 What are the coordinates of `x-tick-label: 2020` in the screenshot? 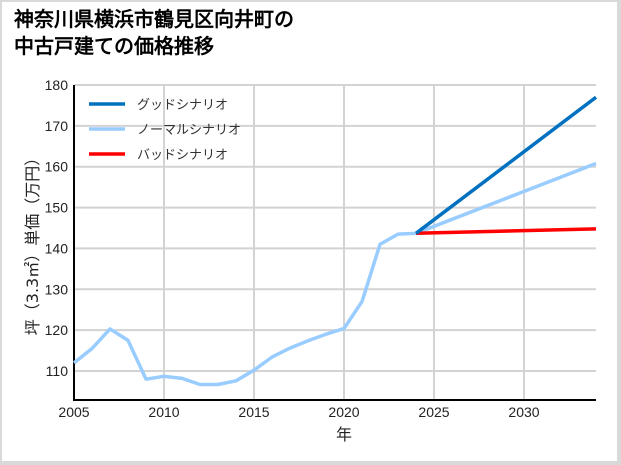 It's located at (343, 412).